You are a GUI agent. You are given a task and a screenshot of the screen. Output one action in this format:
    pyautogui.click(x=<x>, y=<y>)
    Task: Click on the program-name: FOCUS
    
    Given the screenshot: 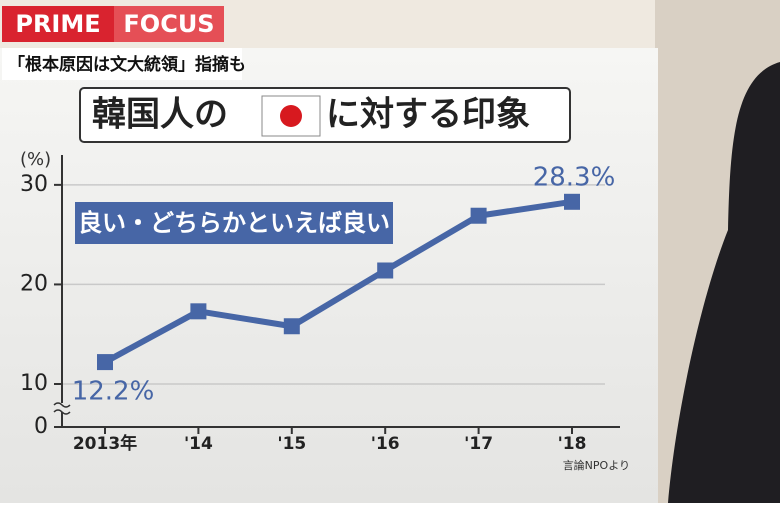 What is the action you would take?
    pyautogui.click(x=168, y=24)
    